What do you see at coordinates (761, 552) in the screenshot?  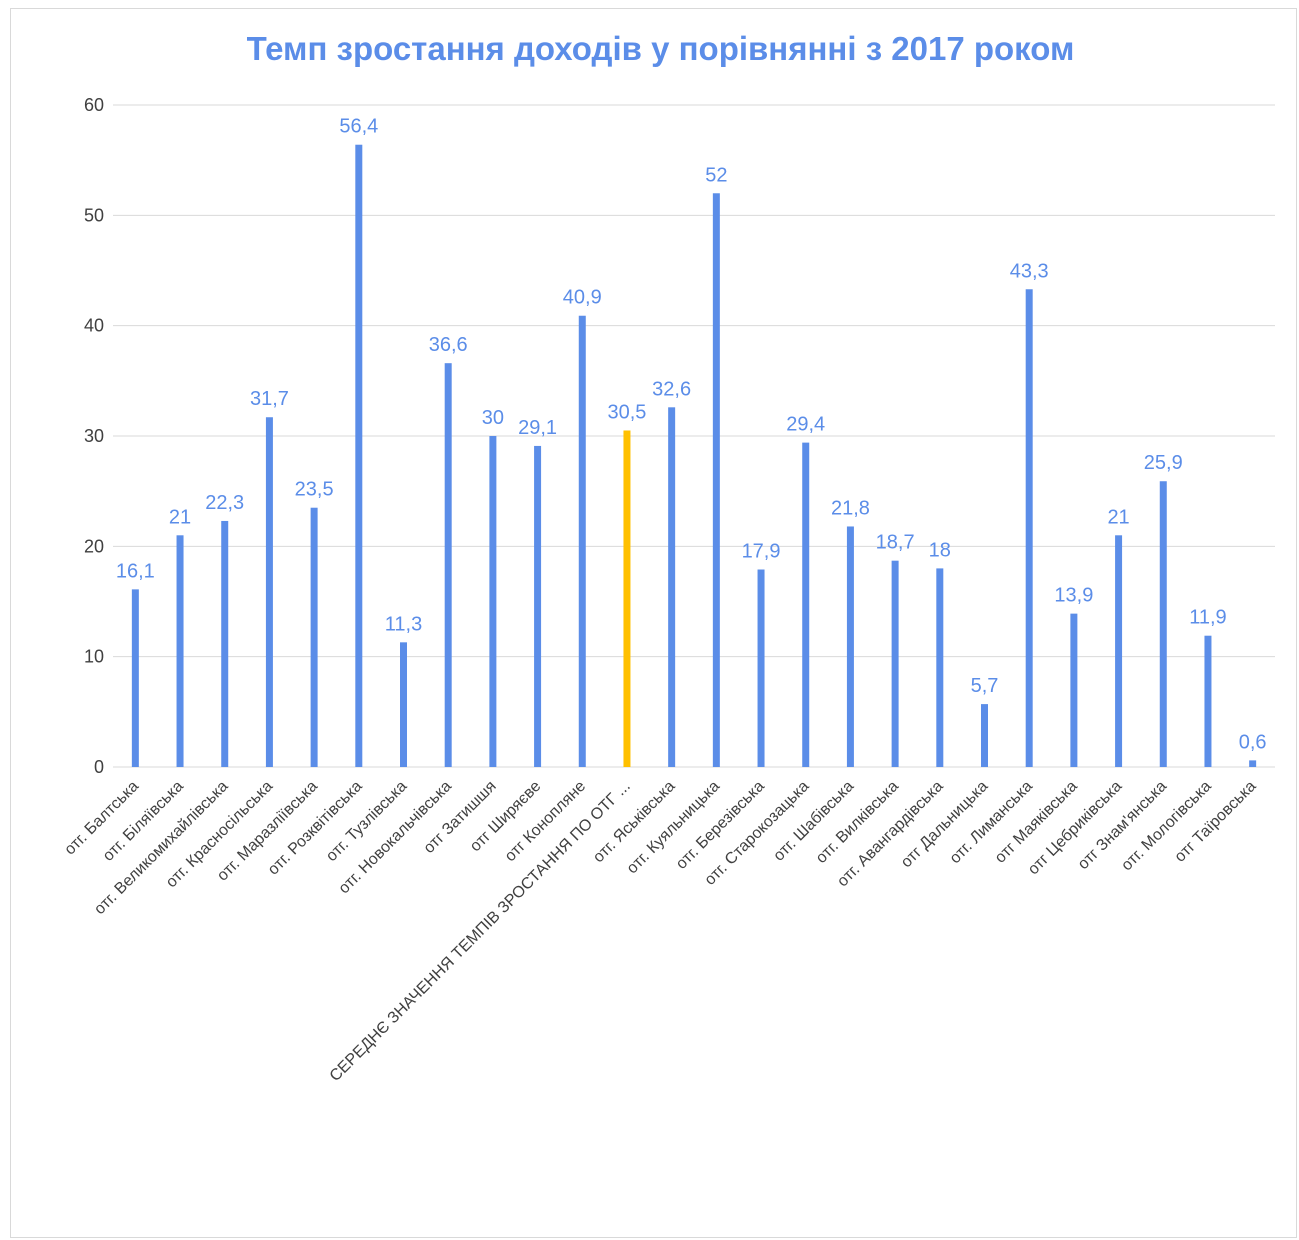 I see `data-label: 17,9` at bounding box center [761, 552].